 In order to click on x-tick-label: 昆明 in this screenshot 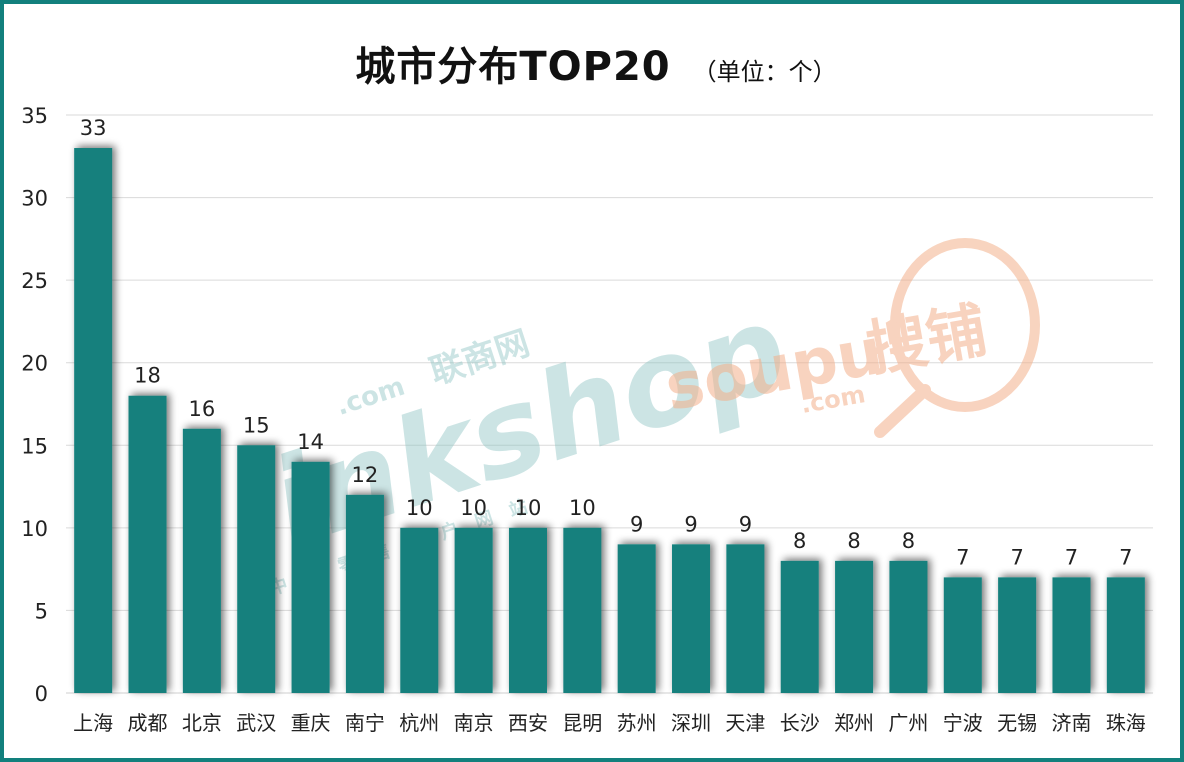, I will do `click(582, 723)`.